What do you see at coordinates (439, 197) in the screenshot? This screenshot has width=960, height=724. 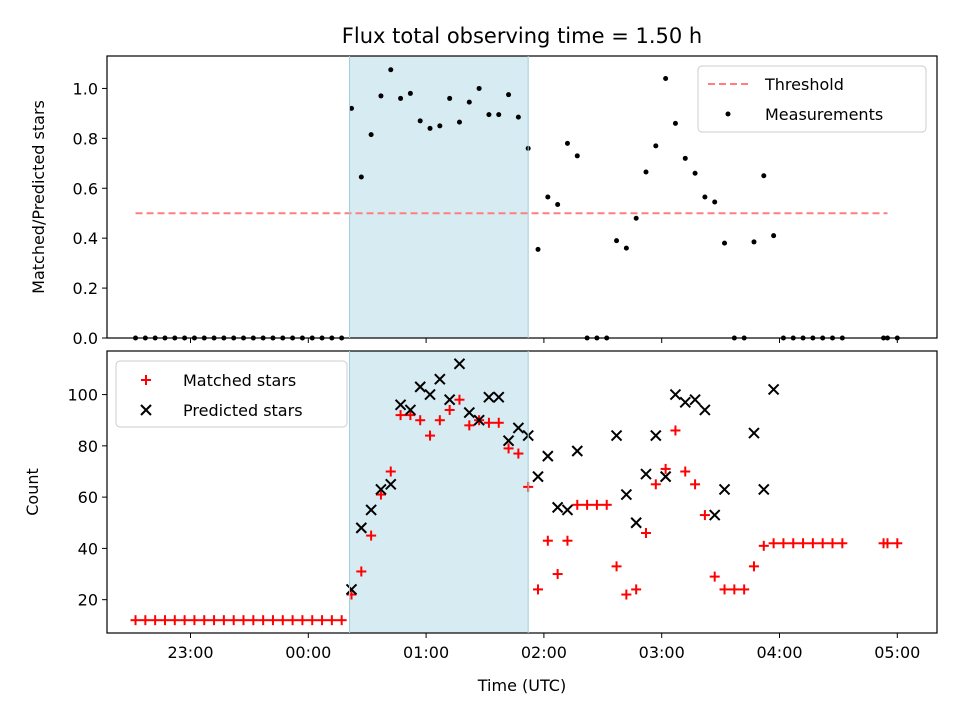 I see `observing-window-shade` at bounding box center [439, 197].